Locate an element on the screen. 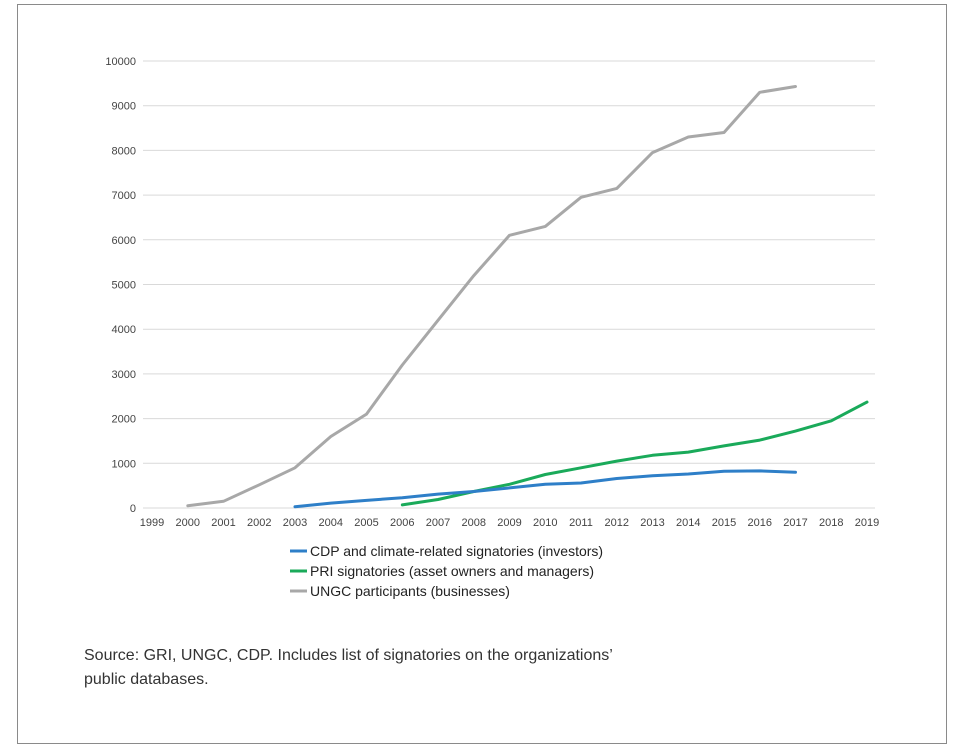 This screenshot has width=966, height=744. x-tick-label: 2003 is located at coordinates (295, 523).